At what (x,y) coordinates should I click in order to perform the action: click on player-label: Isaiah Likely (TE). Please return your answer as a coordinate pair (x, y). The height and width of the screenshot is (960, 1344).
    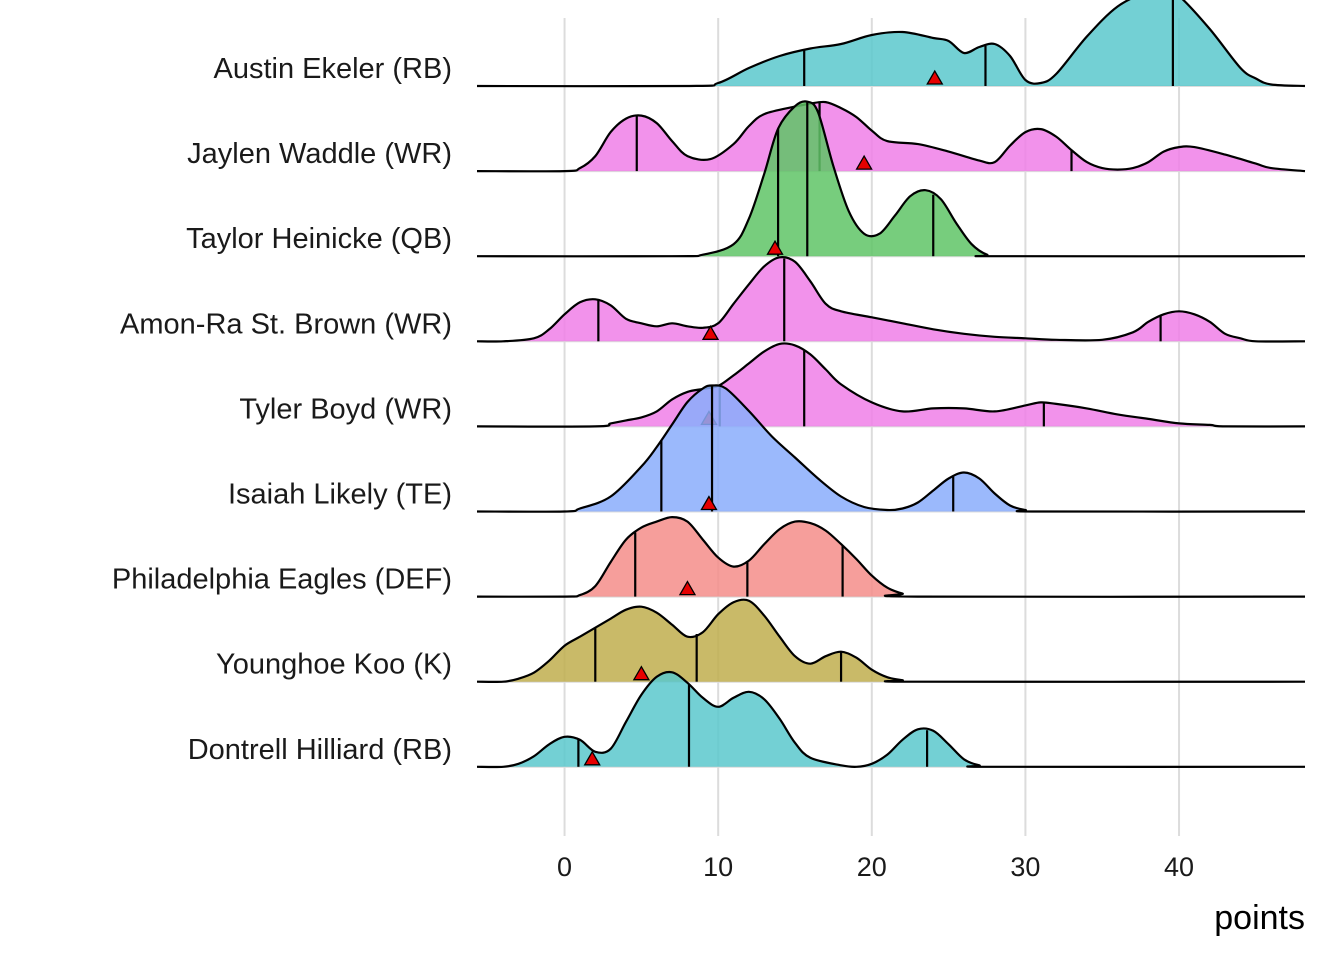
    Looking at the image, I should click on (340, 495).